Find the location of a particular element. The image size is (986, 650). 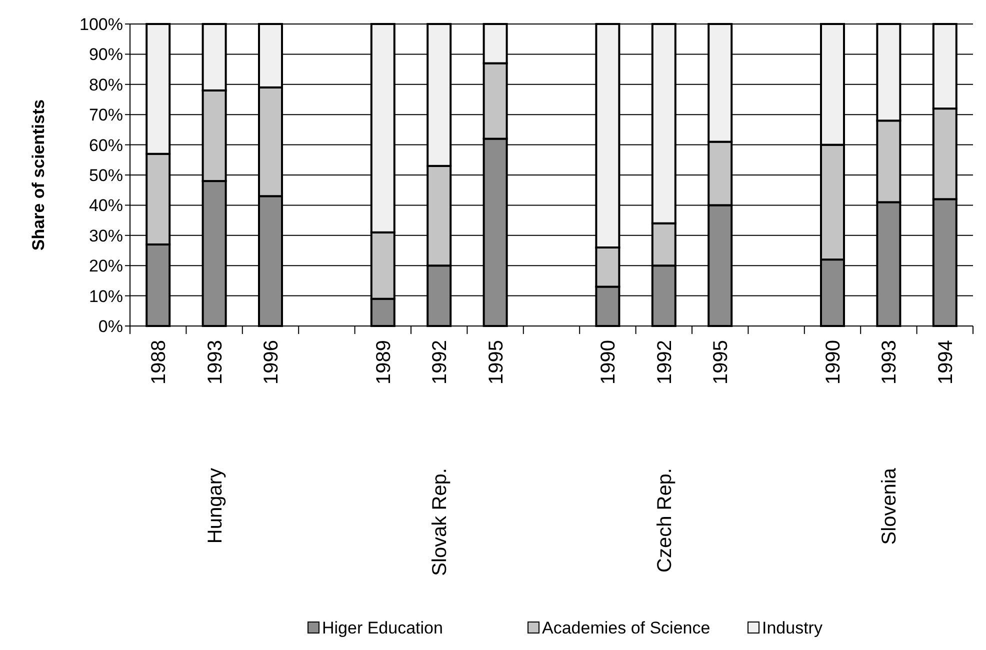

y-tick-label: 10% is located at coordinates (105, 296).